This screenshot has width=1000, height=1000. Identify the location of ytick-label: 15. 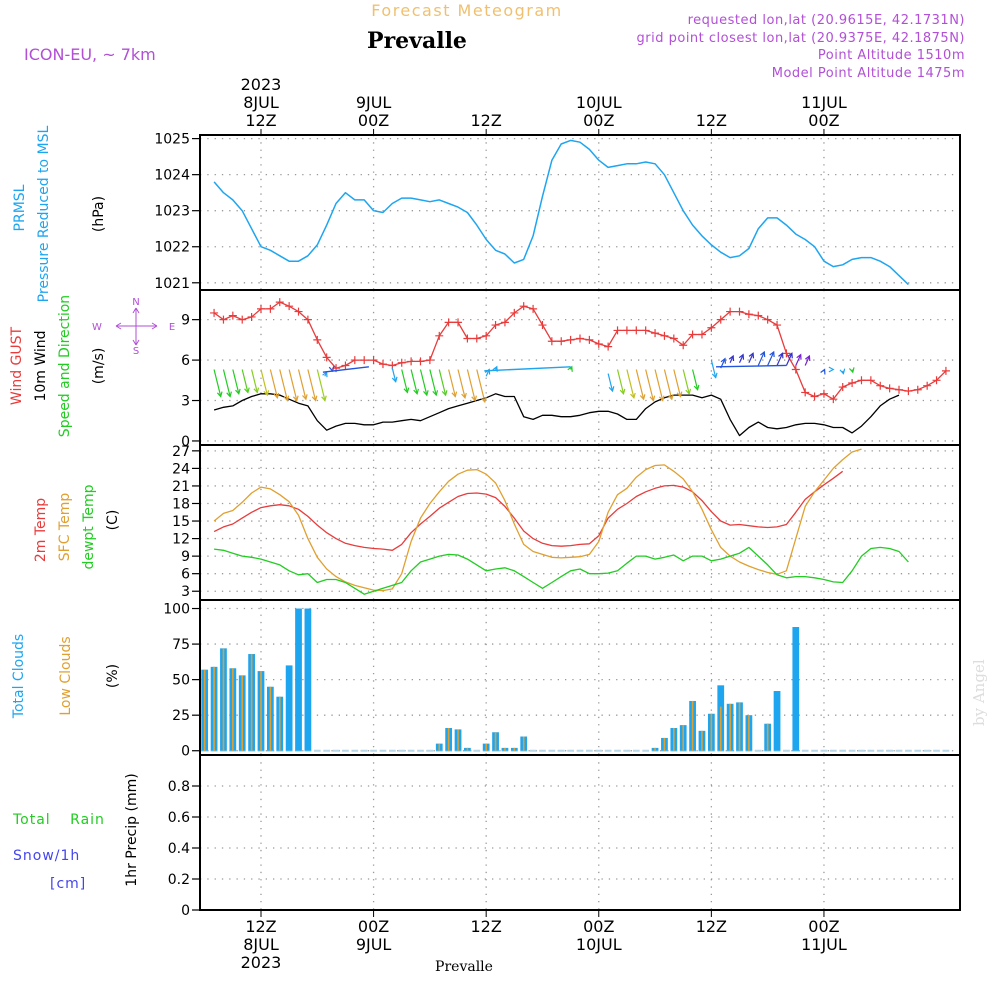
(181, 522).